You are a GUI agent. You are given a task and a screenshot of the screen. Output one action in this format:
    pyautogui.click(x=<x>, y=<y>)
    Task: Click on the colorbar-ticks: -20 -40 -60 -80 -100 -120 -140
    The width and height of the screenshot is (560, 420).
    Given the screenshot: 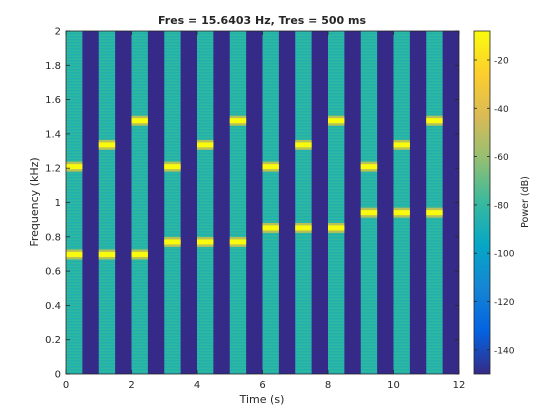 What is the action you would take?
    pyautogui.click(x=494, y=206)
    